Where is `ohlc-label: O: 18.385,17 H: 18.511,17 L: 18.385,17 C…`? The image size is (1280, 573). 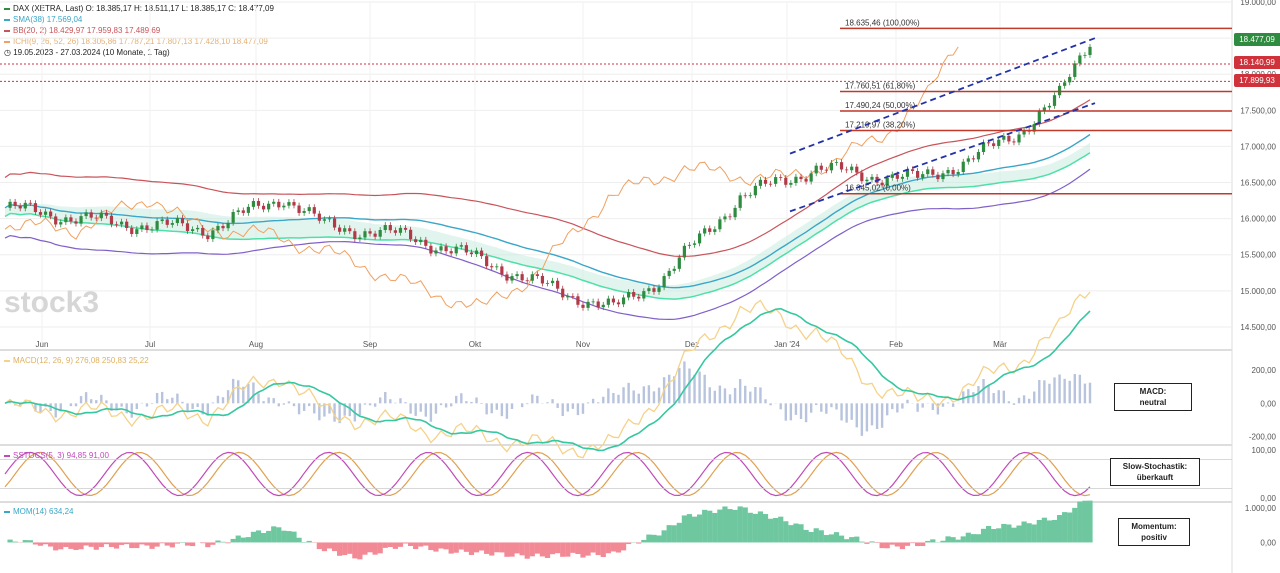
ohlc-label: O: 18.385,17 H: 18.511,17 L: 18.385,17 C… is located at coordinates (179, 8).